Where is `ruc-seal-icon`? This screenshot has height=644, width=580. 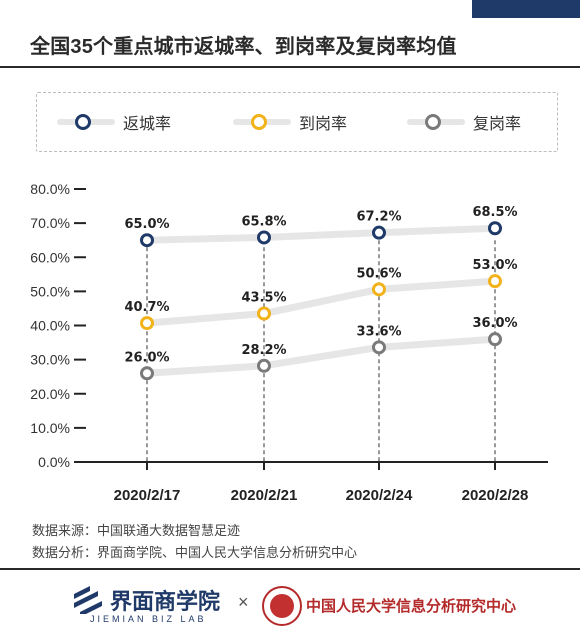 ruc-seal-icon is located at coordinates (282, 606).